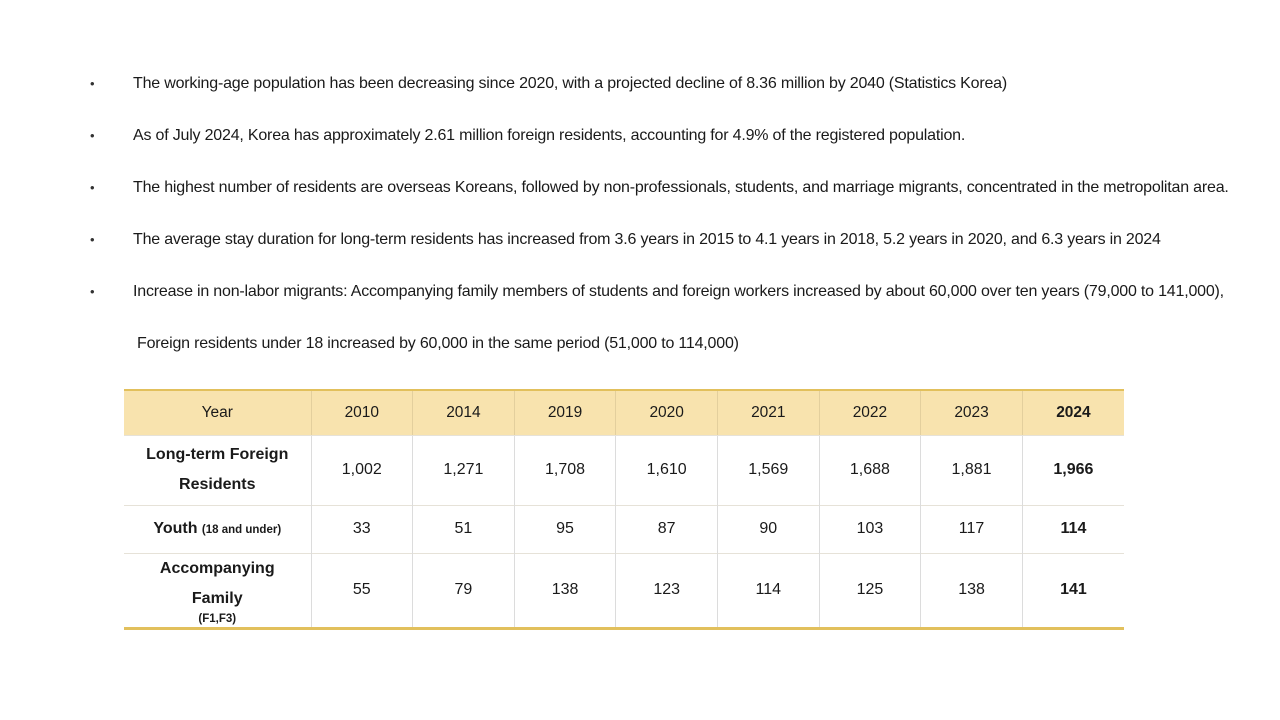 The image size is (1280, 720). I want to click on value-cell: 51, so click(463, 529).